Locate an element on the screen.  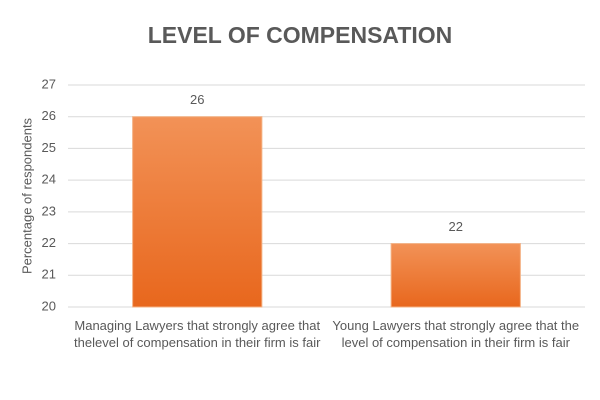
data-label: 22 is located at coordinates (456, 226).